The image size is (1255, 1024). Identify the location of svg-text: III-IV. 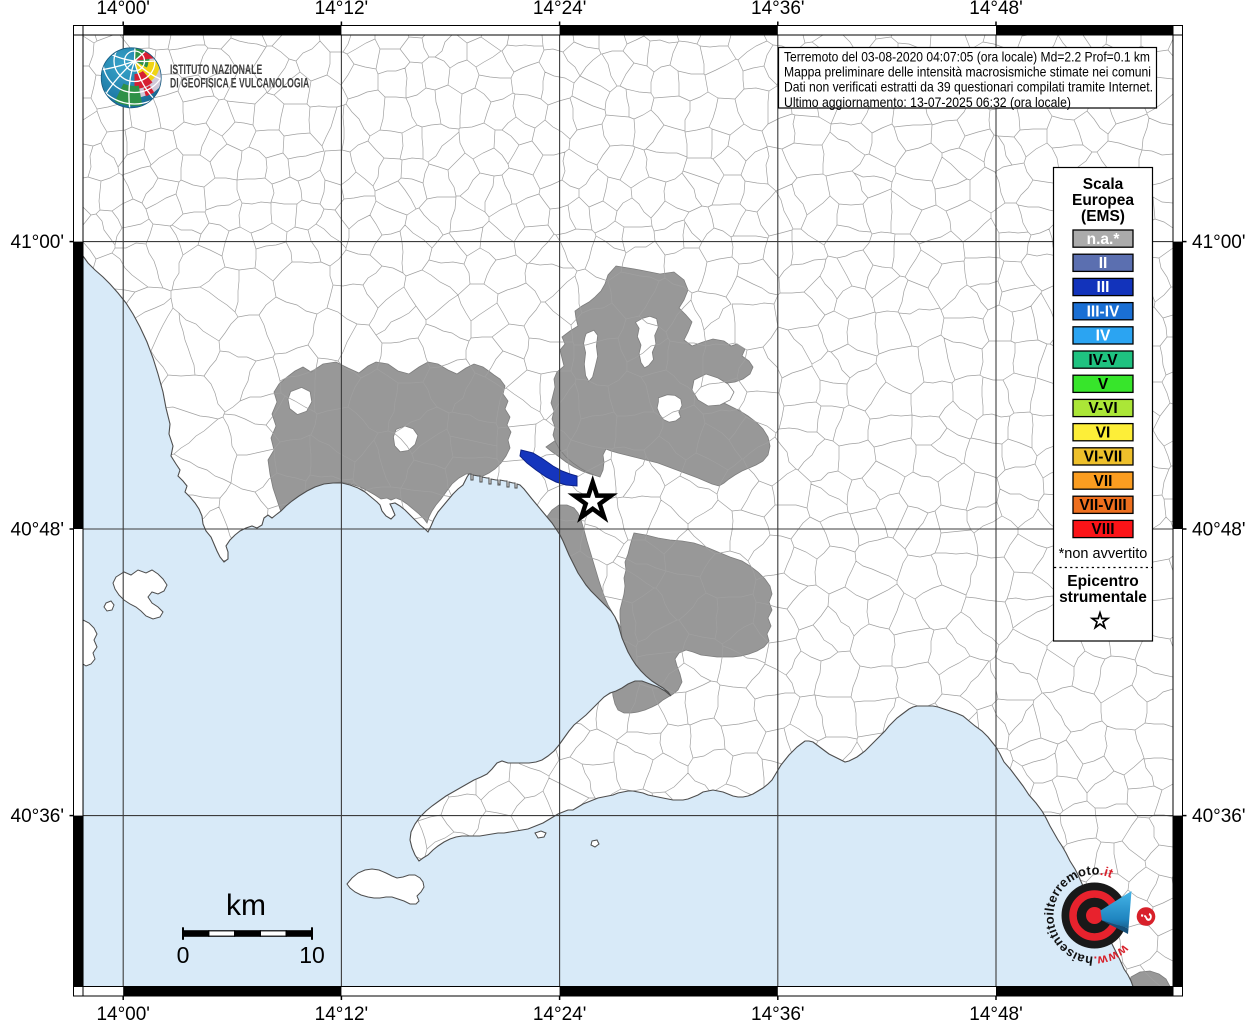
(1103, 311).